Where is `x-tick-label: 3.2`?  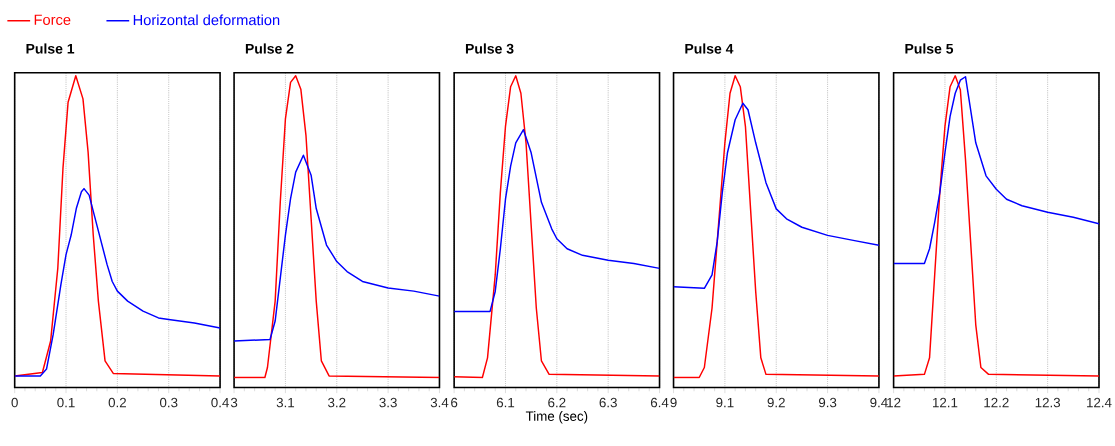 x-tick-label: 3.2 is located at coordinates (337, 402).